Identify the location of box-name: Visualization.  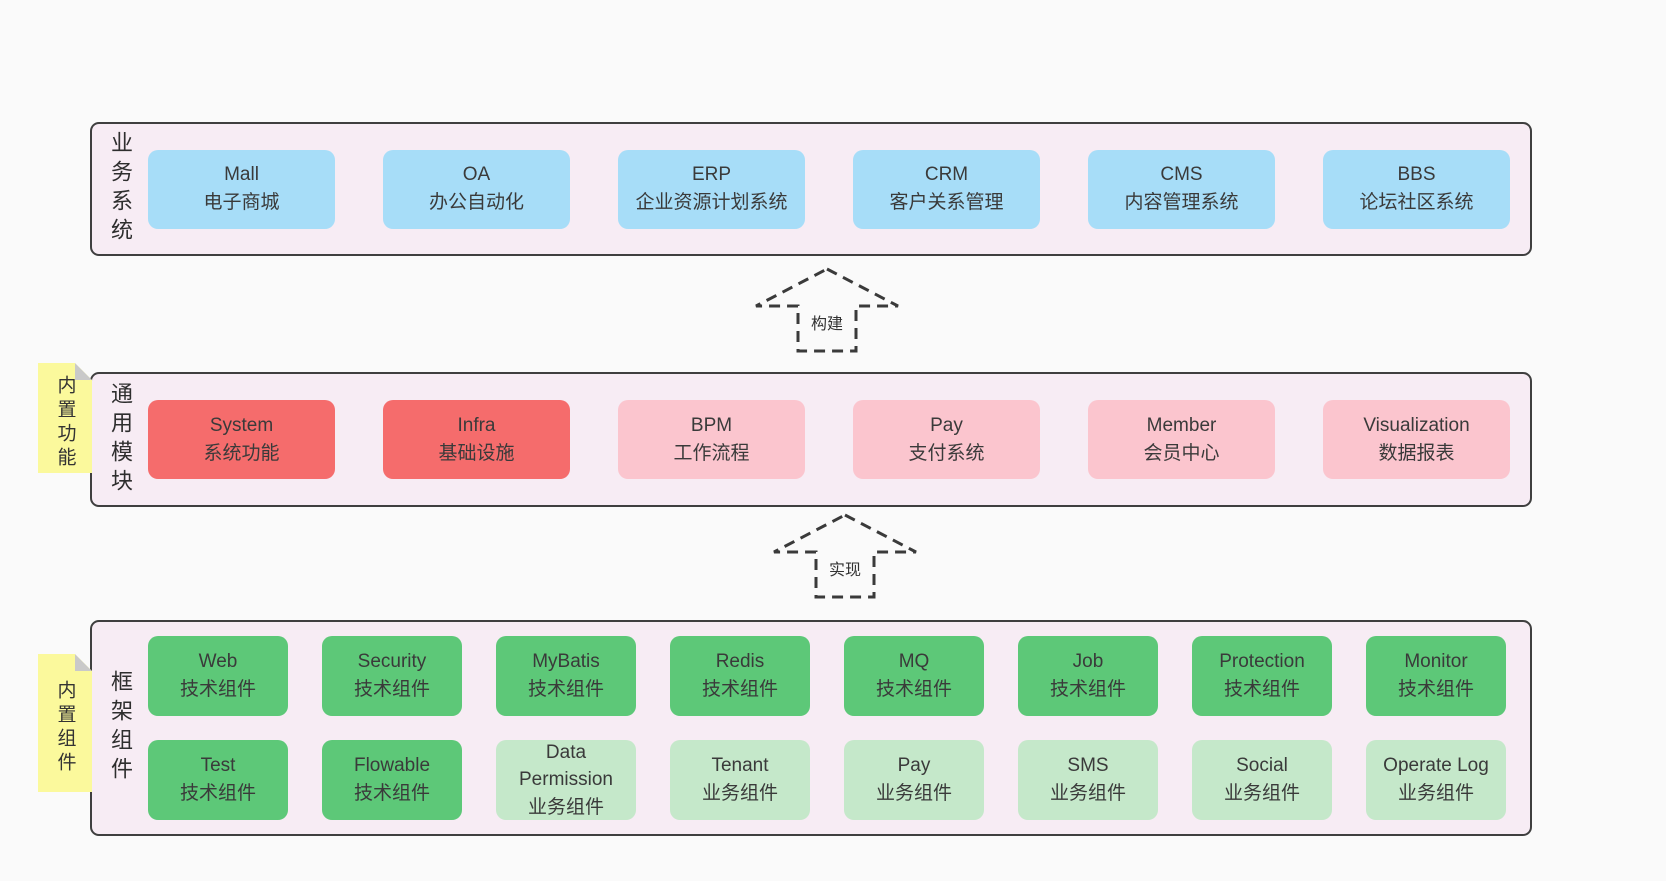
(1416, 425).